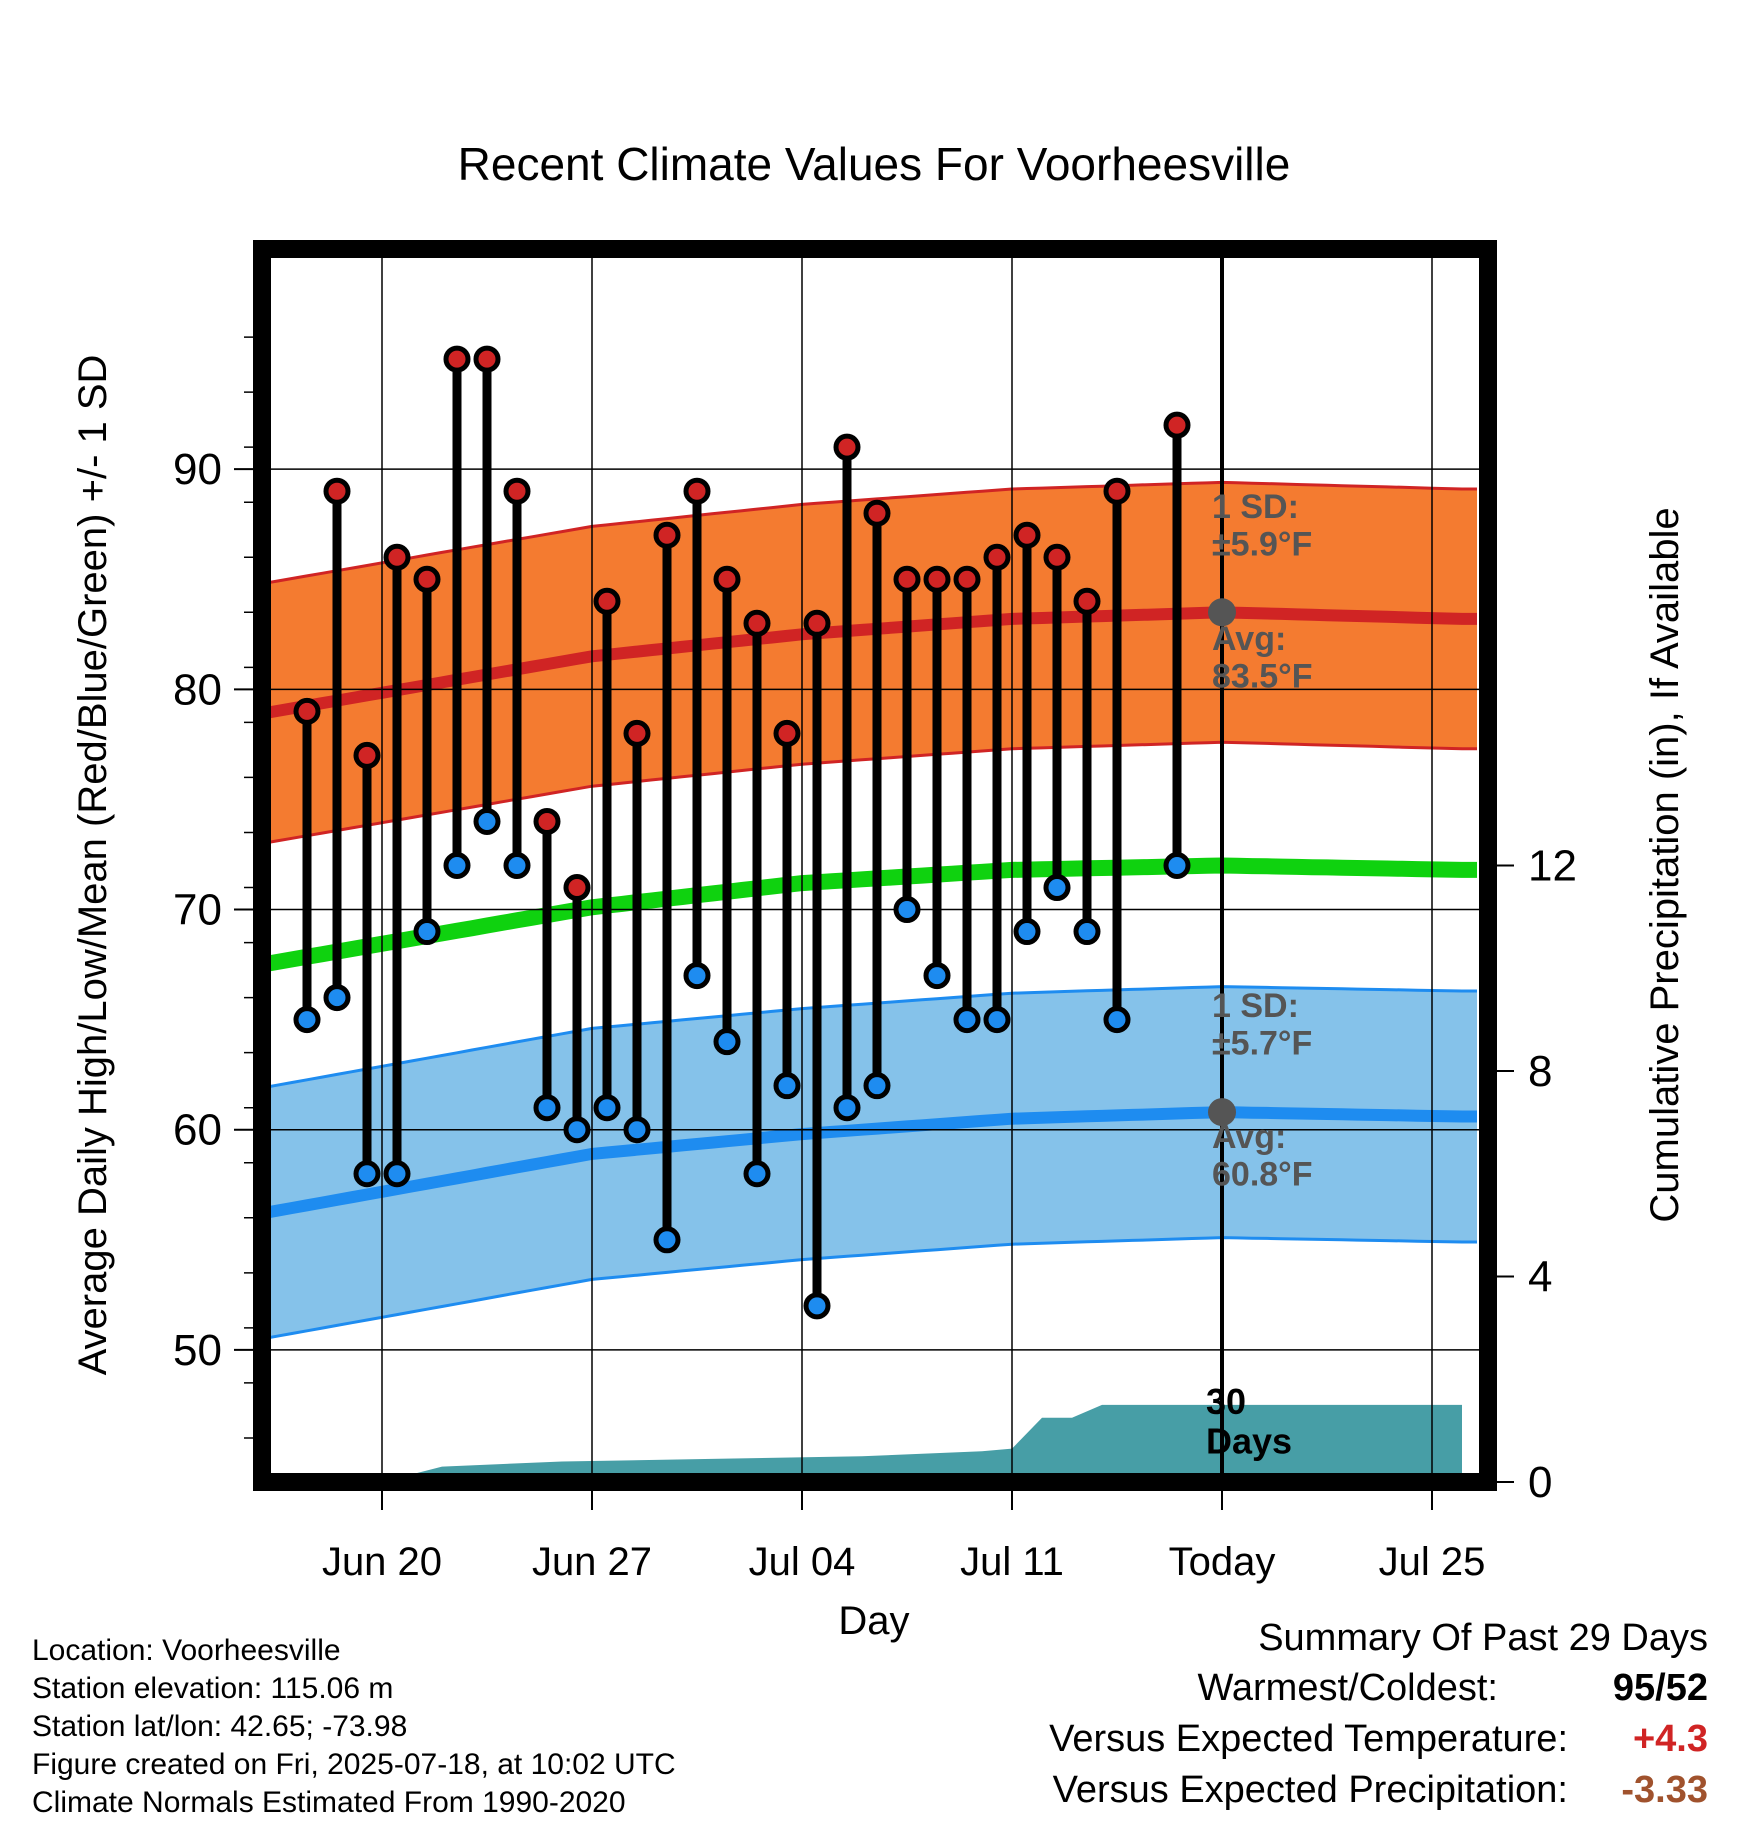  What do you see at coordinates (329, 1802) in the screenshot?
I see `footer-normals: Climate Normals Estimated From 1990-2020` at bounding box center [329, 1802].